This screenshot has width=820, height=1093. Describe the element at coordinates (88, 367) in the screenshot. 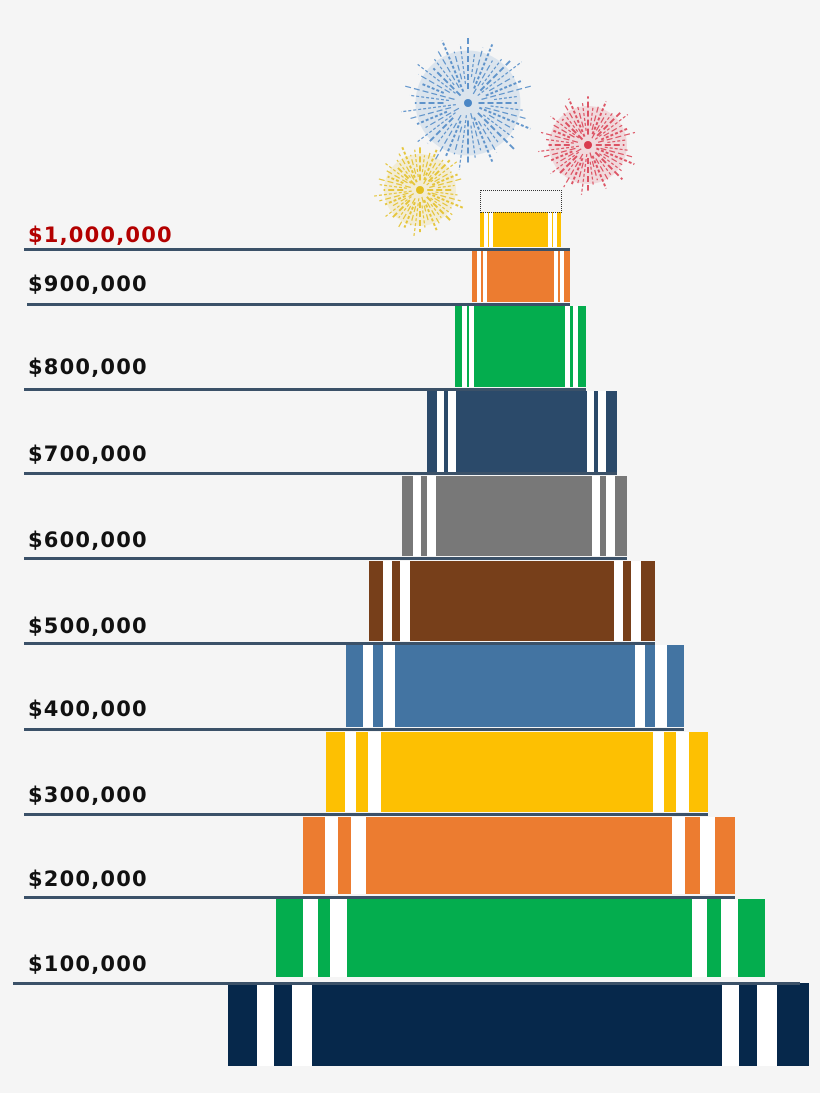

I see `level-label: $800,000` at that location.